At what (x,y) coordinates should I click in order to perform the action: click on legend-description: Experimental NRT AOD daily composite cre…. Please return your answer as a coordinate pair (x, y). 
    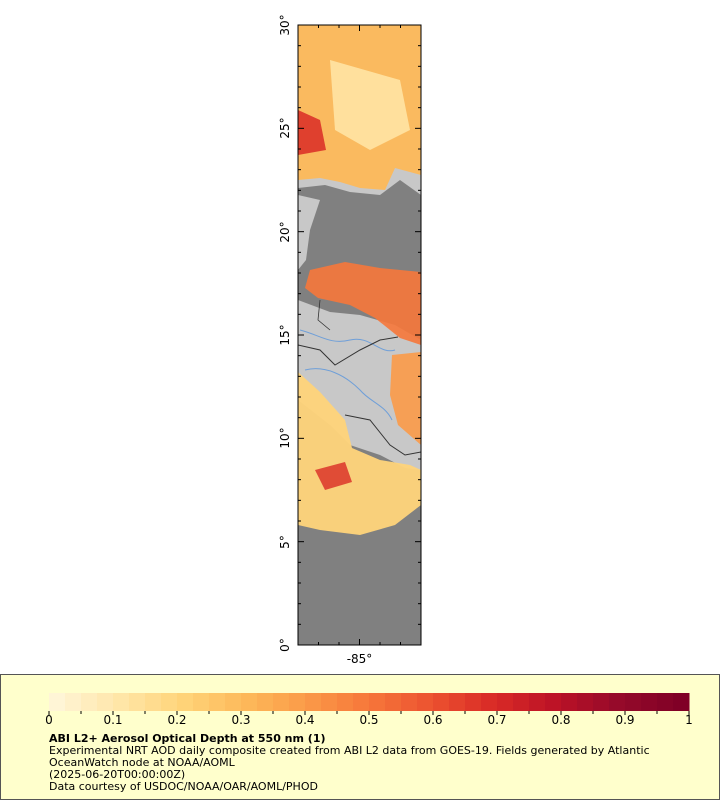
    Looking at the image, I should click on (349, 756).